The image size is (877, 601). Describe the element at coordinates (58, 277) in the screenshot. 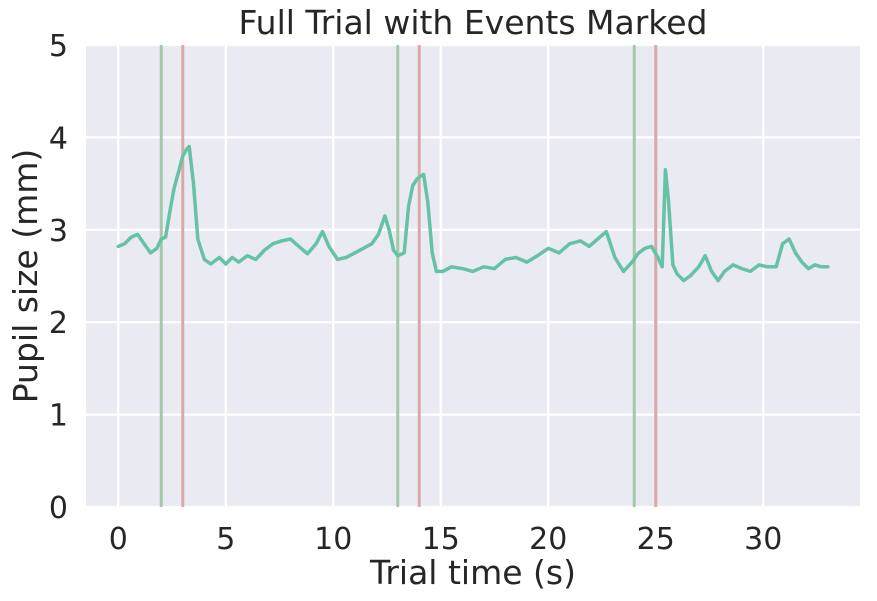

I see `y-ticks: 0 1 2 3 4 5` at that location.